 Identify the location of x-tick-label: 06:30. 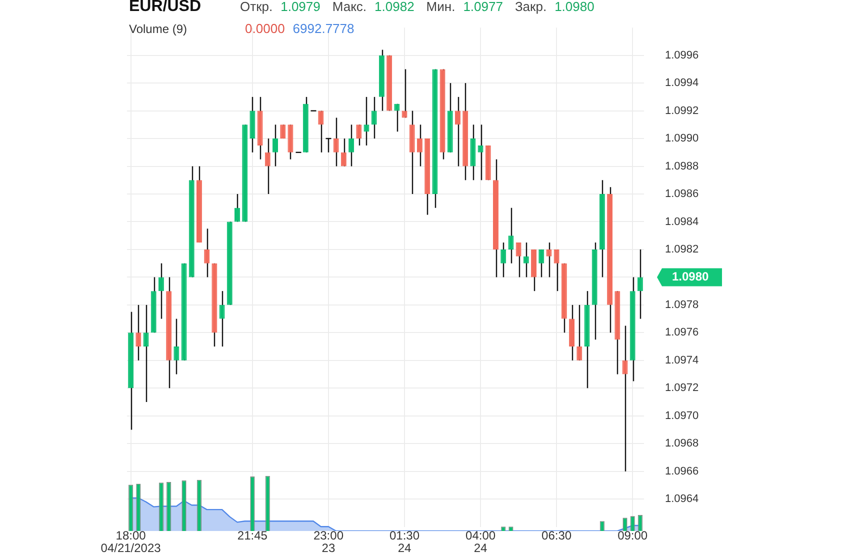
(557, 535).